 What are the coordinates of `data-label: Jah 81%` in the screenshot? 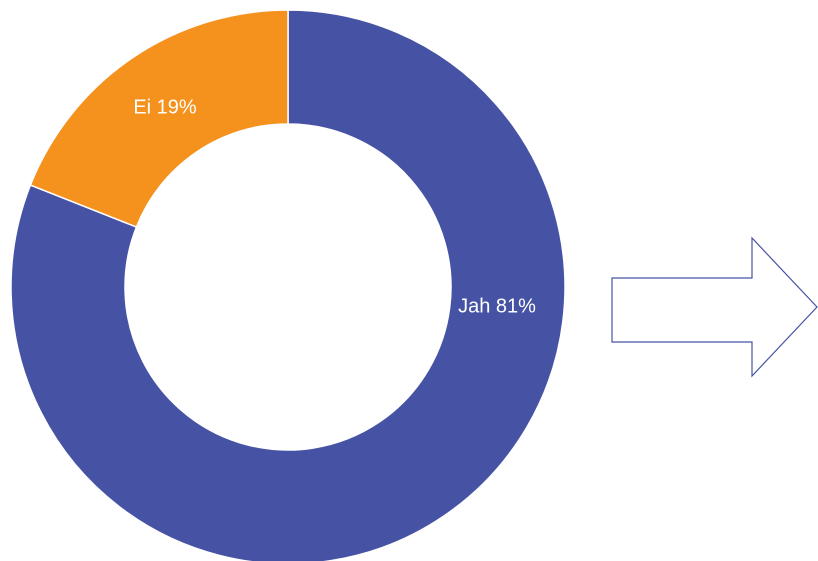 It's located at (497, 306).